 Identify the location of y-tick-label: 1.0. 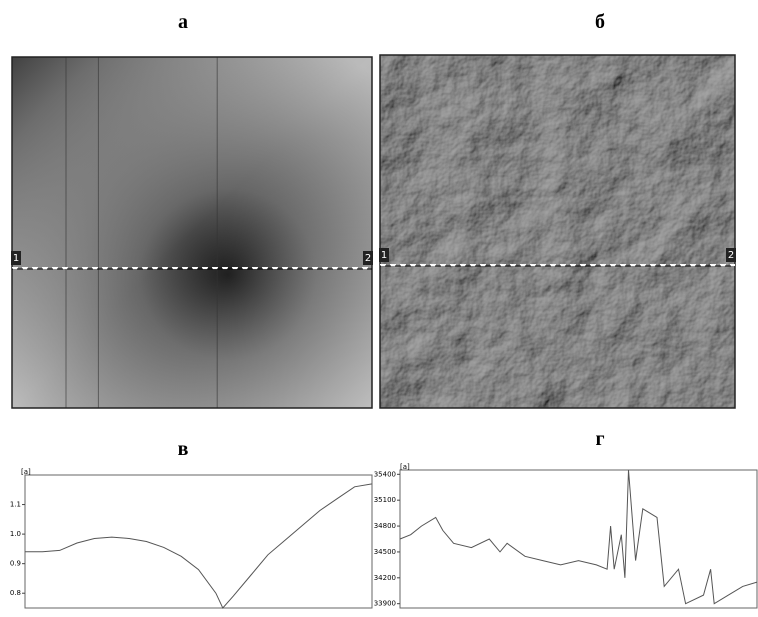
(15, 534).